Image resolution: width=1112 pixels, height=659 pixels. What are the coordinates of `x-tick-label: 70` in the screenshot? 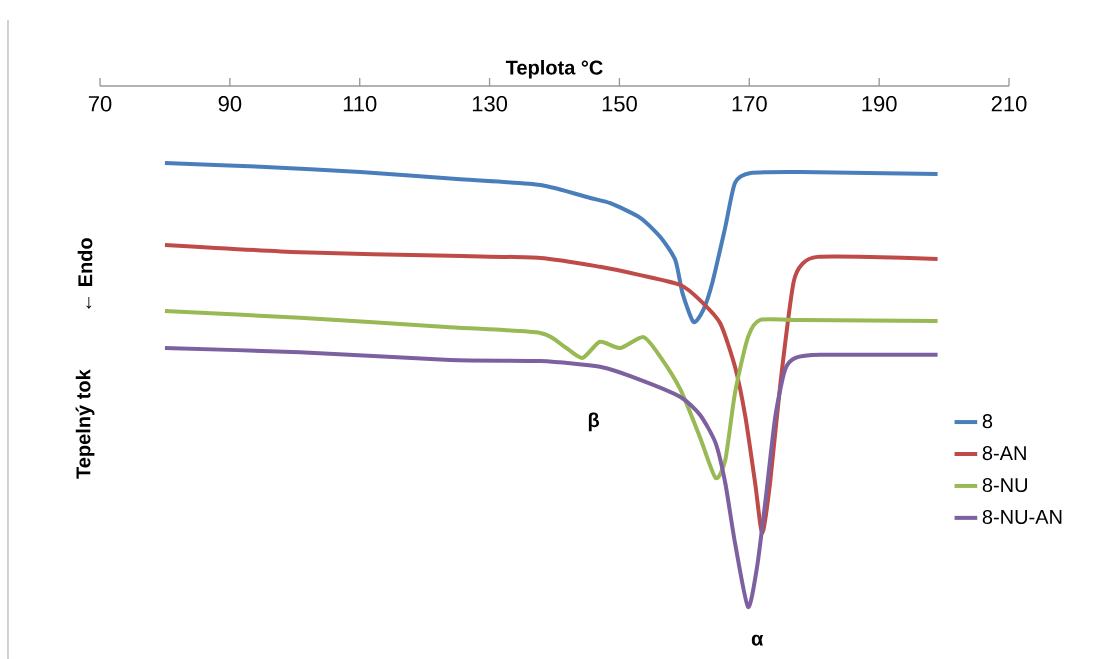 It's located at (100, 103).